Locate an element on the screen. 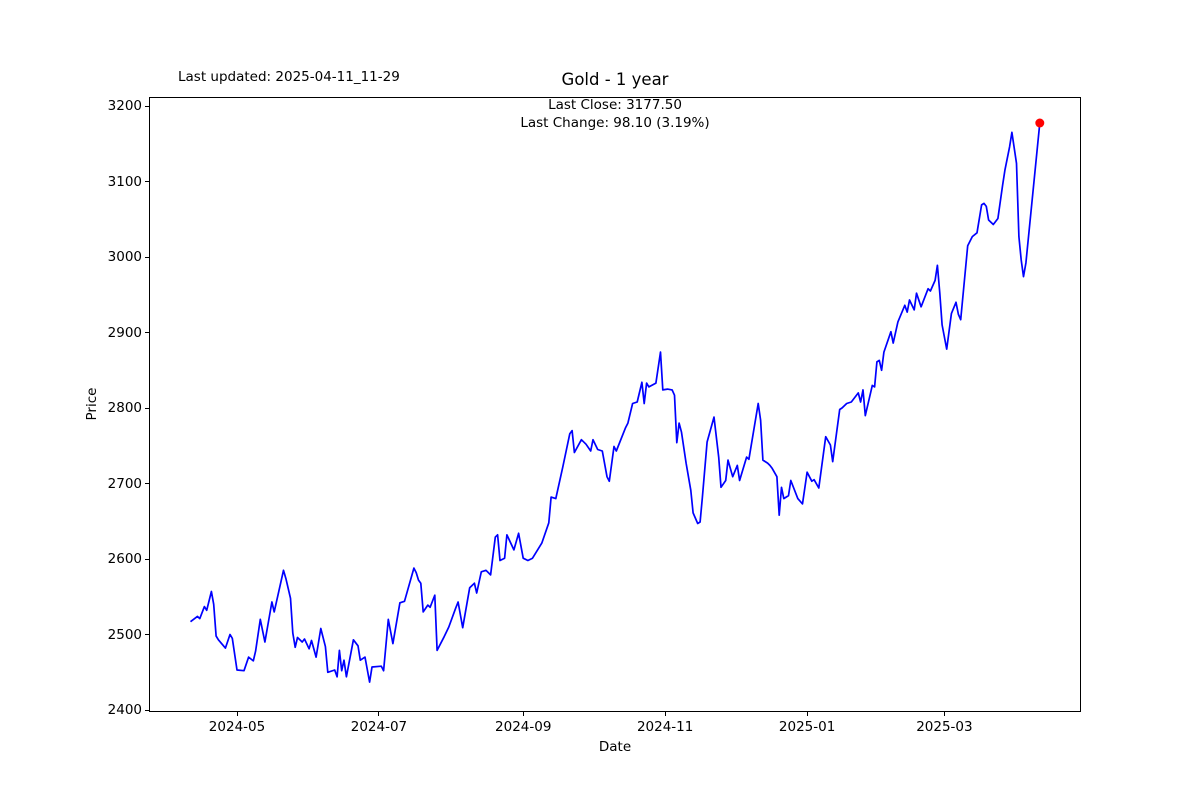 Image resolution: width=1200 pixels, height=800 pixels. x-axis-label: Date is located at coordinates (615, 747).